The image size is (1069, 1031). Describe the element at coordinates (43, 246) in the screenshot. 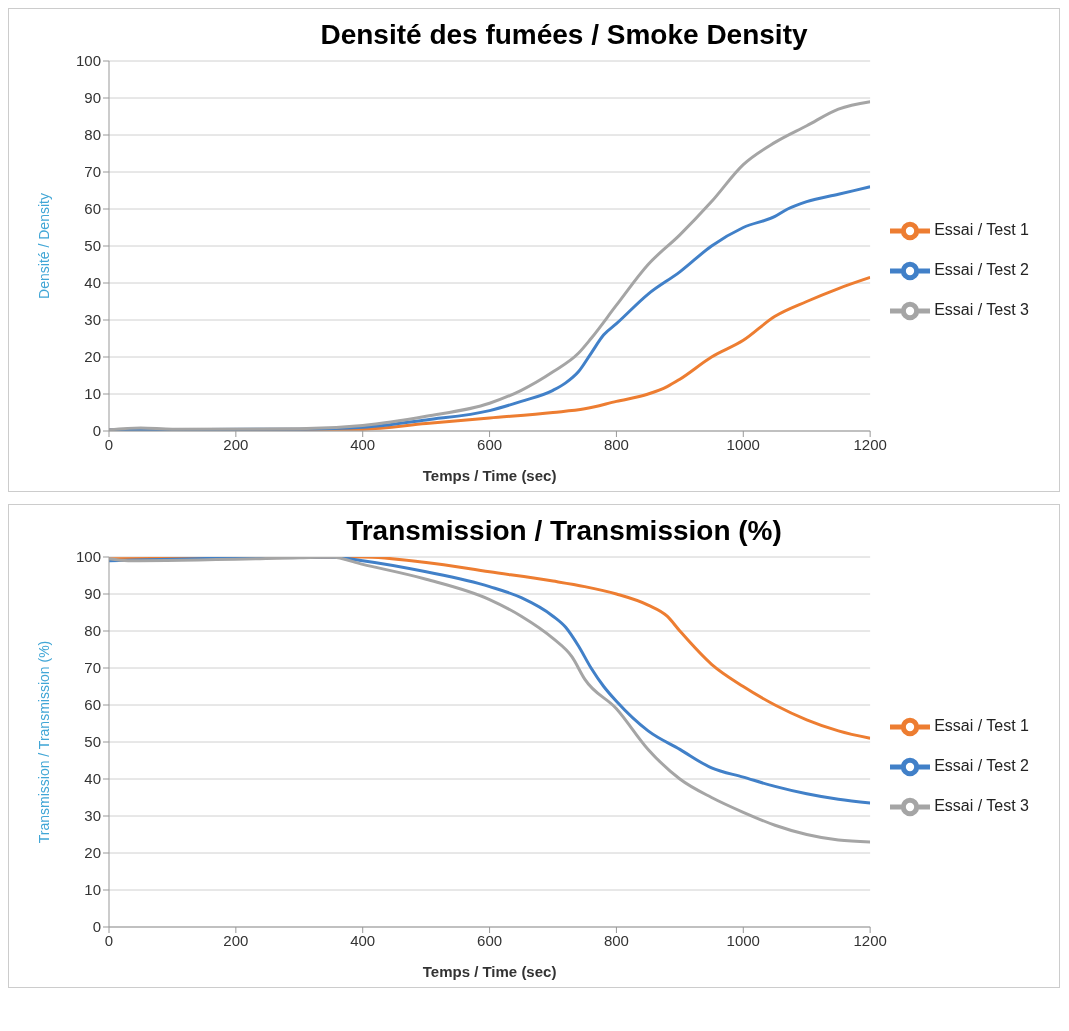

I see `y-axis-title: Densité / Density` at that location.